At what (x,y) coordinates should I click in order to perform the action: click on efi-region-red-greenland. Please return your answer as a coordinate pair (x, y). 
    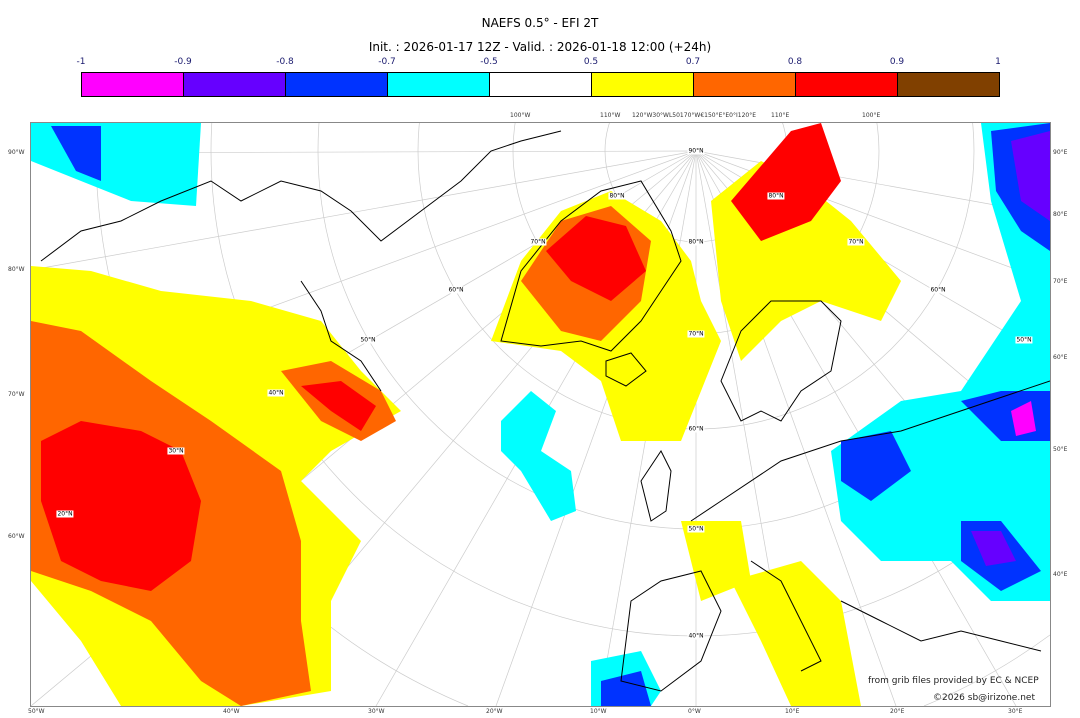
    Looking at the image, I should click on (596, 258).